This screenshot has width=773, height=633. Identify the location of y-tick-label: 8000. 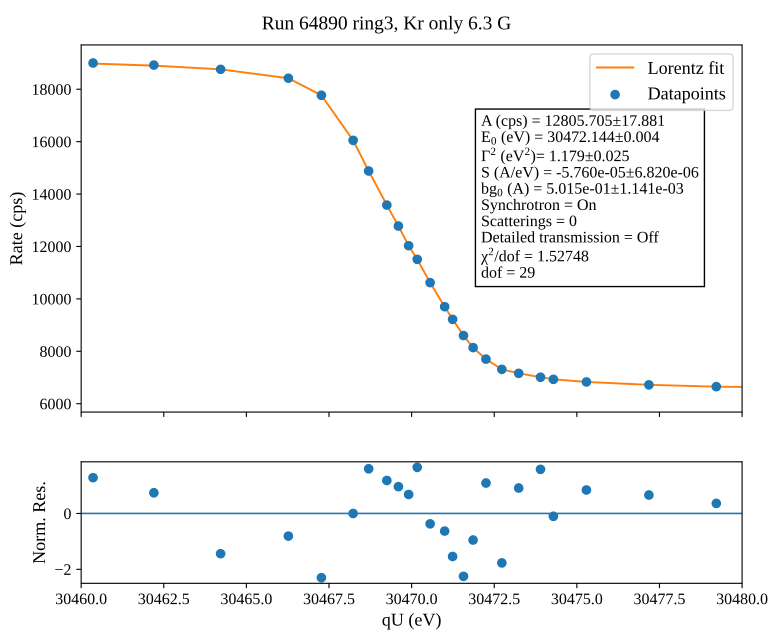
(55, 351).